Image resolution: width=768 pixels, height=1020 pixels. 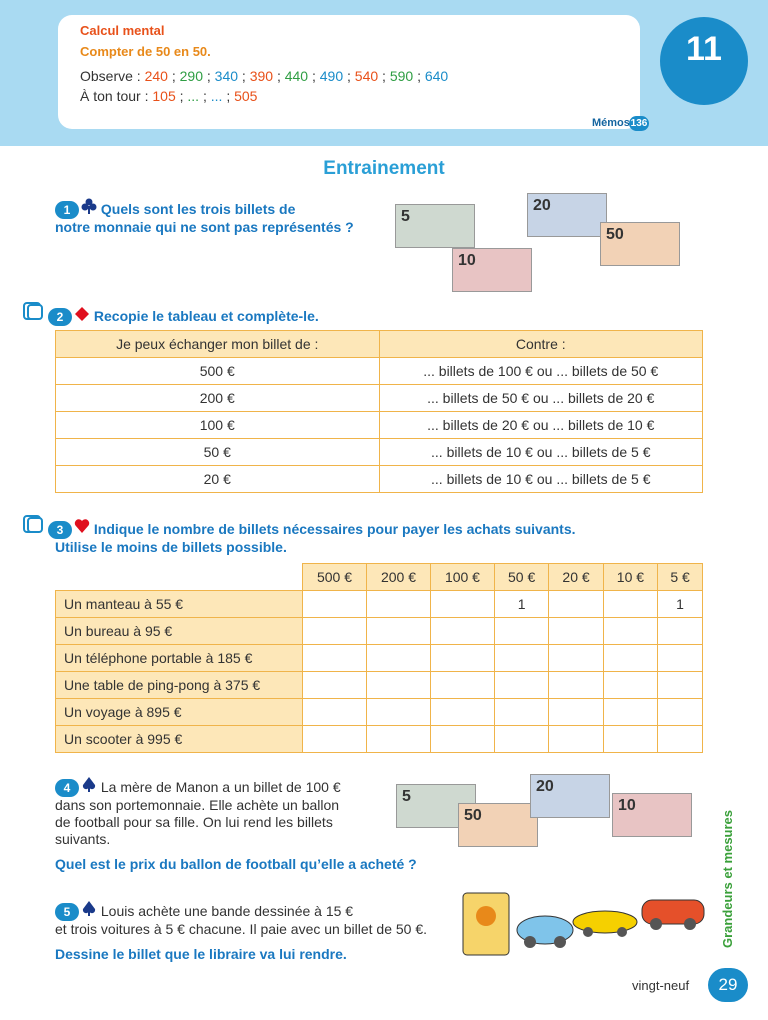 I want to click on header-title: Calcul mental, so click(x=122, y=30).